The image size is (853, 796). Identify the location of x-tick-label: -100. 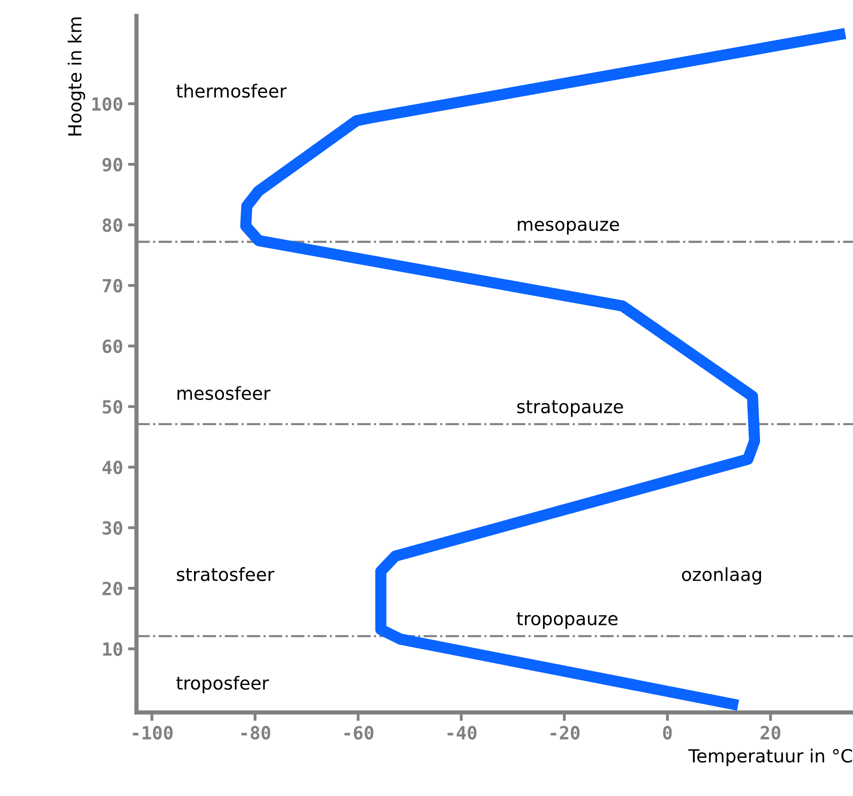
(152, 733).